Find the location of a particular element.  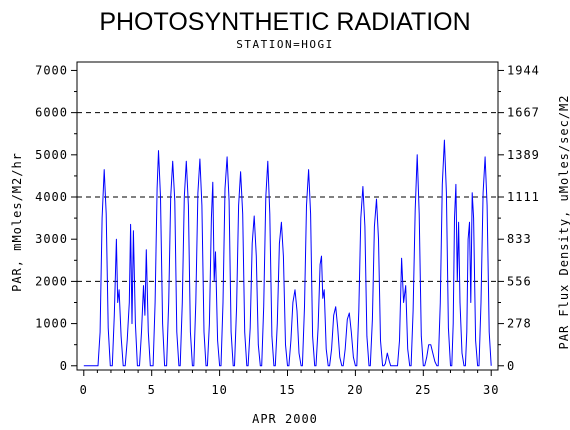

left-axis-label: PAR, mMoles/M2/hr is located at coordinates (17, 222).